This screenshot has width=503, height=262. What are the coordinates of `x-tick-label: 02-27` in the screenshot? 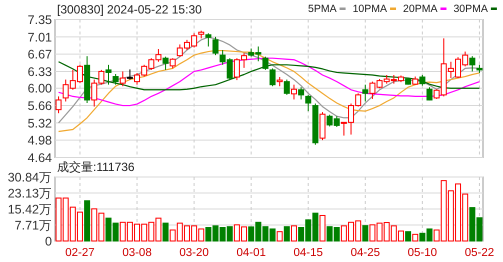 It's located at (80, 253).